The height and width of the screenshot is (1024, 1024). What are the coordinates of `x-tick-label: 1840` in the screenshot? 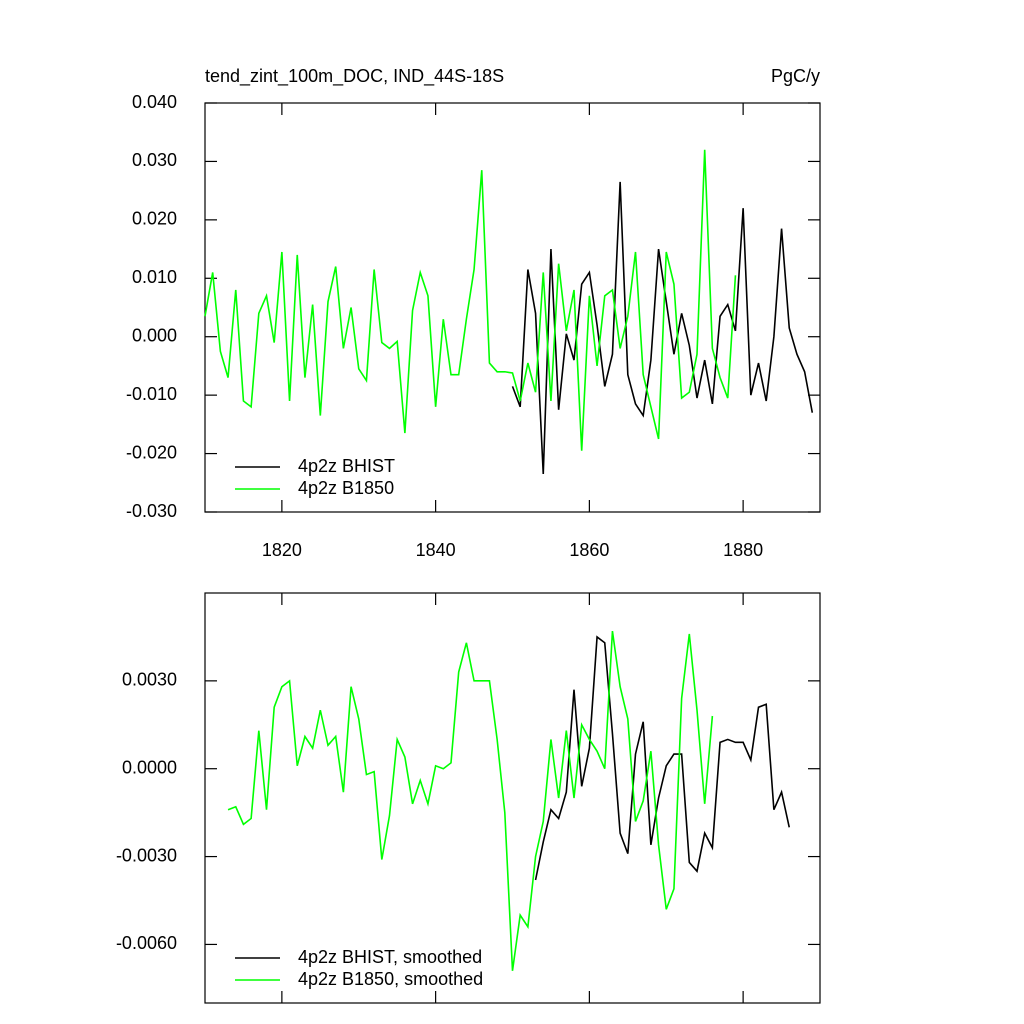 It's located at (436, 550).